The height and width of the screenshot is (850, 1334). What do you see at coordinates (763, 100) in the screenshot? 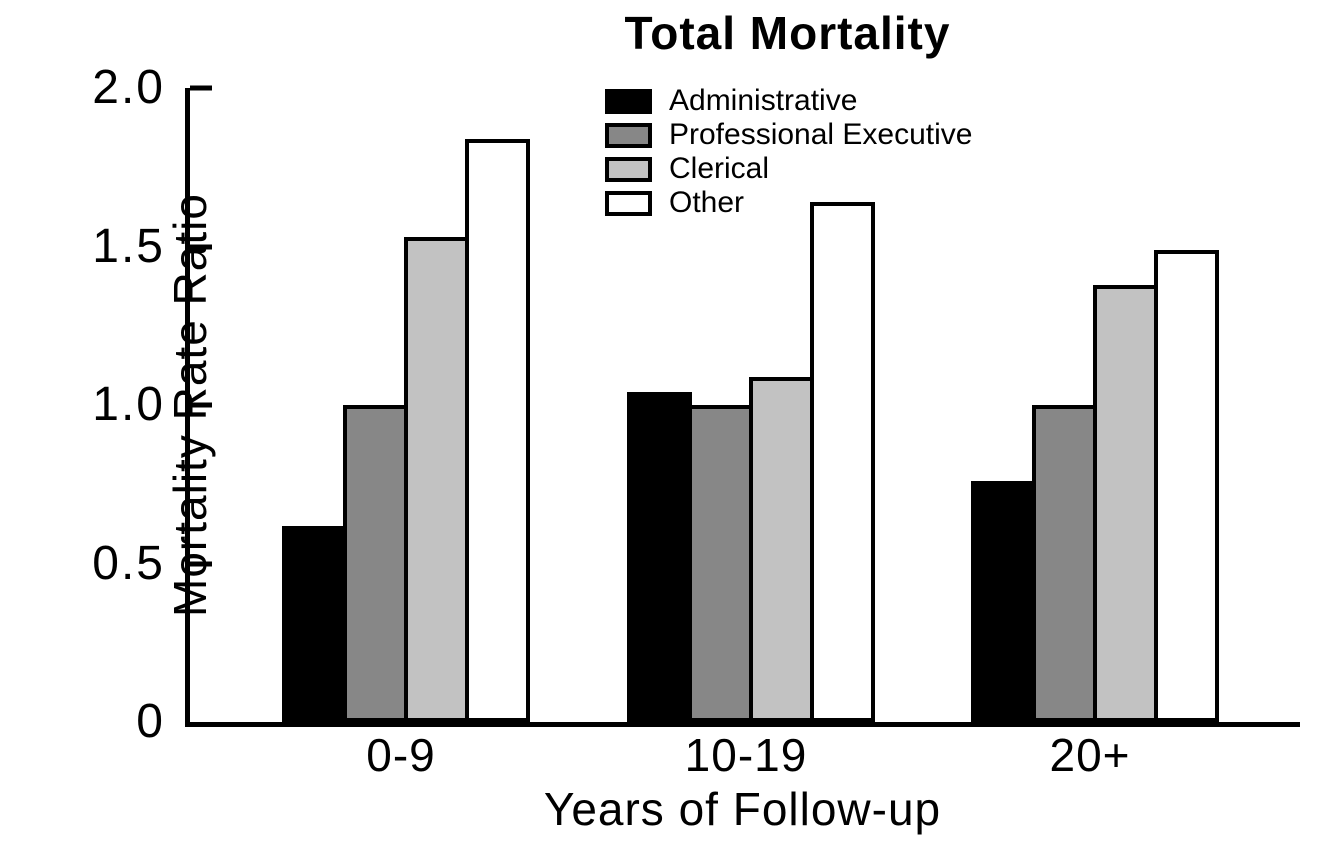
I see `legend-label-administrative: Administrative` at bounding box center [763, 100].